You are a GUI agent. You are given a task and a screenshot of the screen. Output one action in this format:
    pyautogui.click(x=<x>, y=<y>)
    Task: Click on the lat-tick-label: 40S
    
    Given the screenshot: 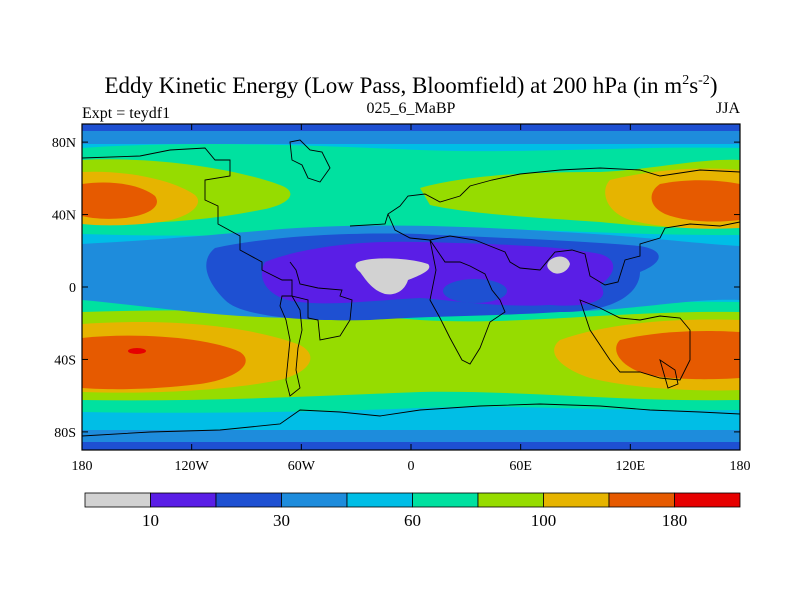 What is the action you would take?
    pyautogui.click(x=65, y=360)
    